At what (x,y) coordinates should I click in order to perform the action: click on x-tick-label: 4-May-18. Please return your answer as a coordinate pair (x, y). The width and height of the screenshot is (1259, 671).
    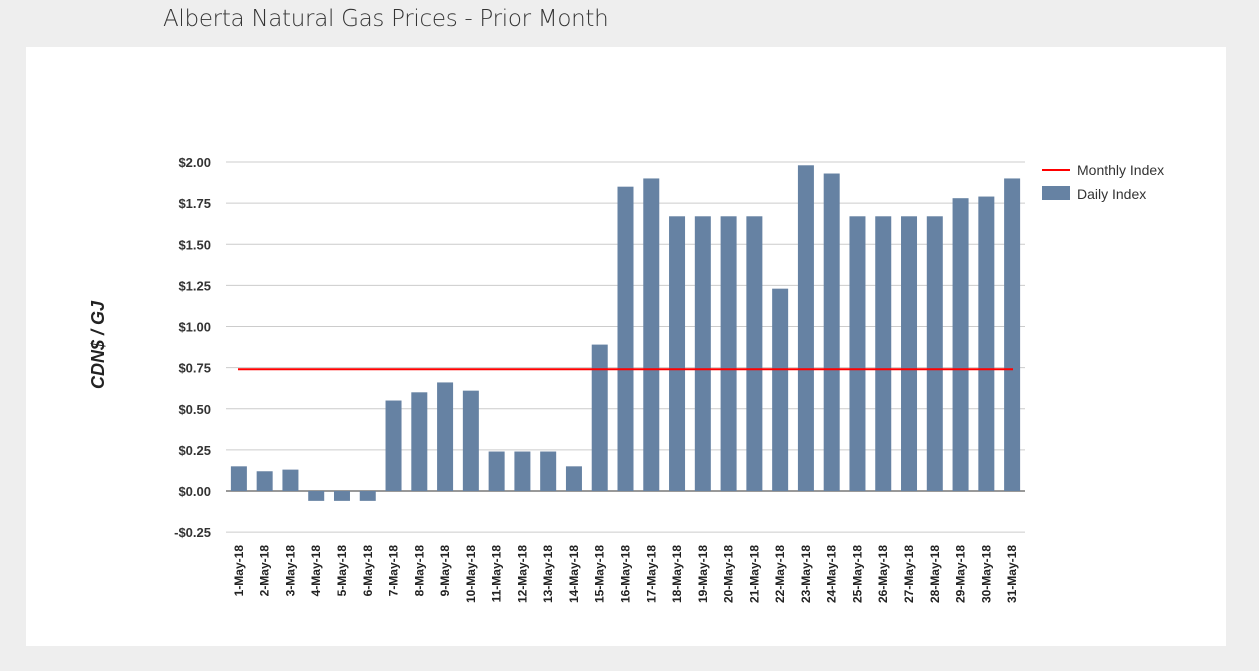
    Looking at the image, I should click on (316, 571).